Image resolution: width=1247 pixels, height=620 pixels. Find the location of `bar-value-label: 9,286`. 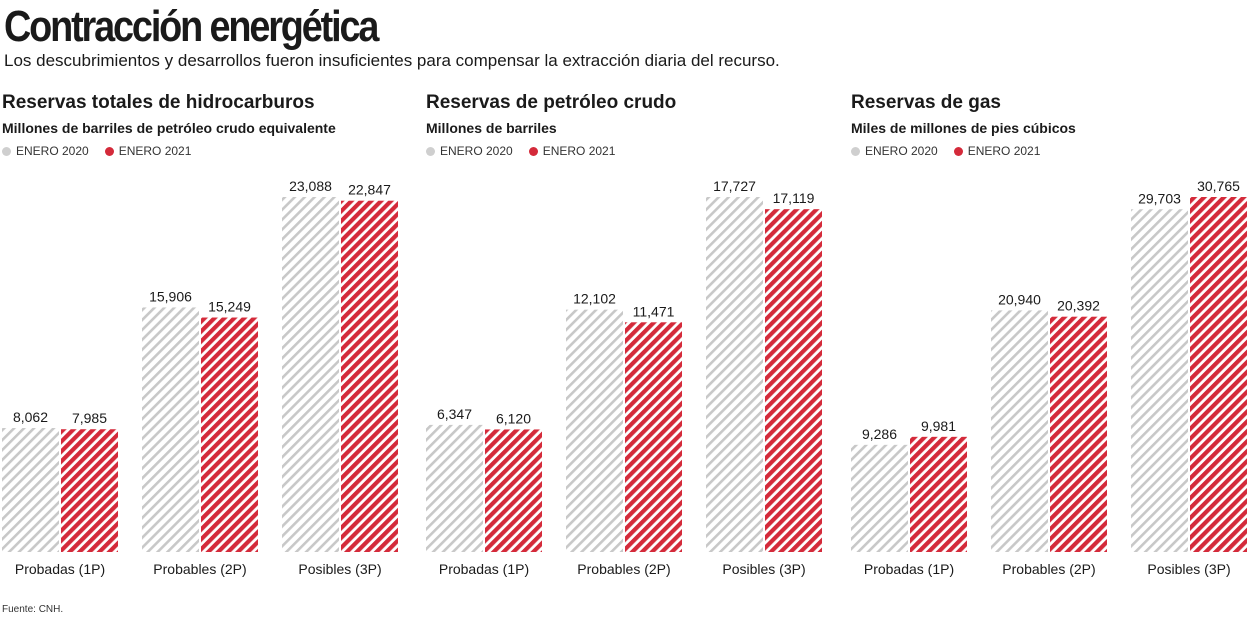

bar-value-label: 9,286 is located at coordinates (879, 434).